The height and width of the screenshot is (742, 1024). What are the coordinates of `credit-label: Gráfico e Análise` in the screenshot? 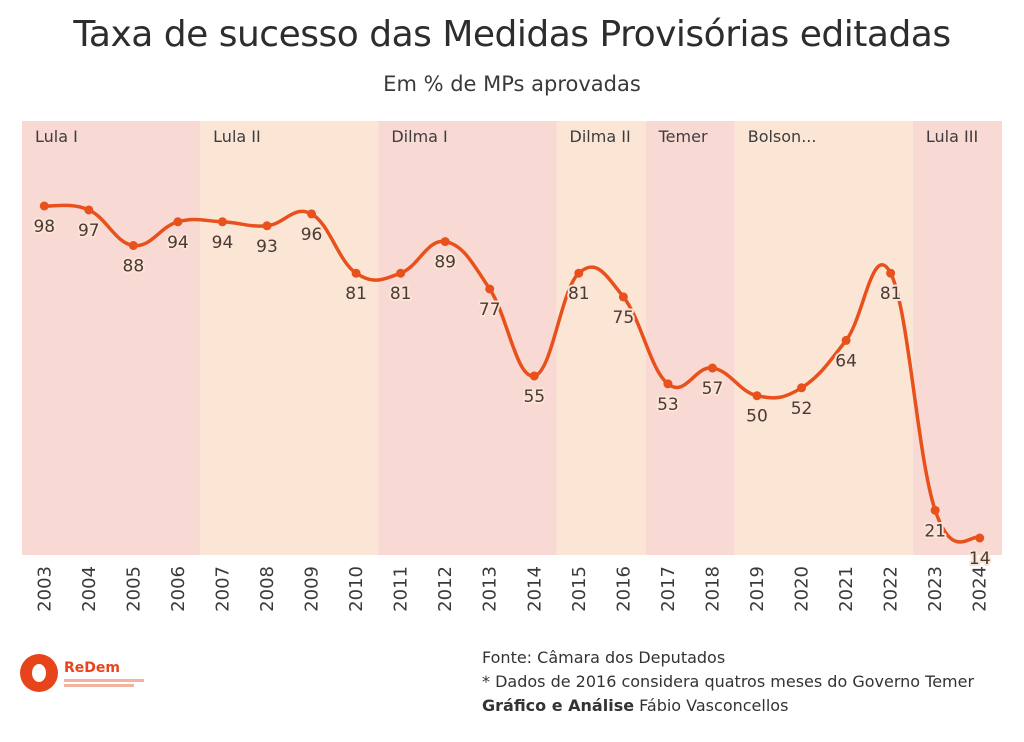 It's located at (558, 705).